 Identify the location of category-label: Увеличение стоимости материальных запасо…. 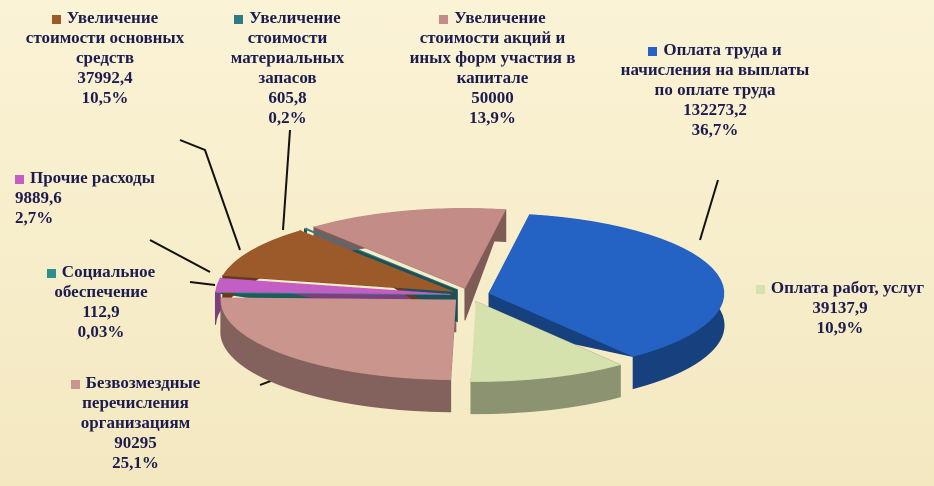
(287, 48).